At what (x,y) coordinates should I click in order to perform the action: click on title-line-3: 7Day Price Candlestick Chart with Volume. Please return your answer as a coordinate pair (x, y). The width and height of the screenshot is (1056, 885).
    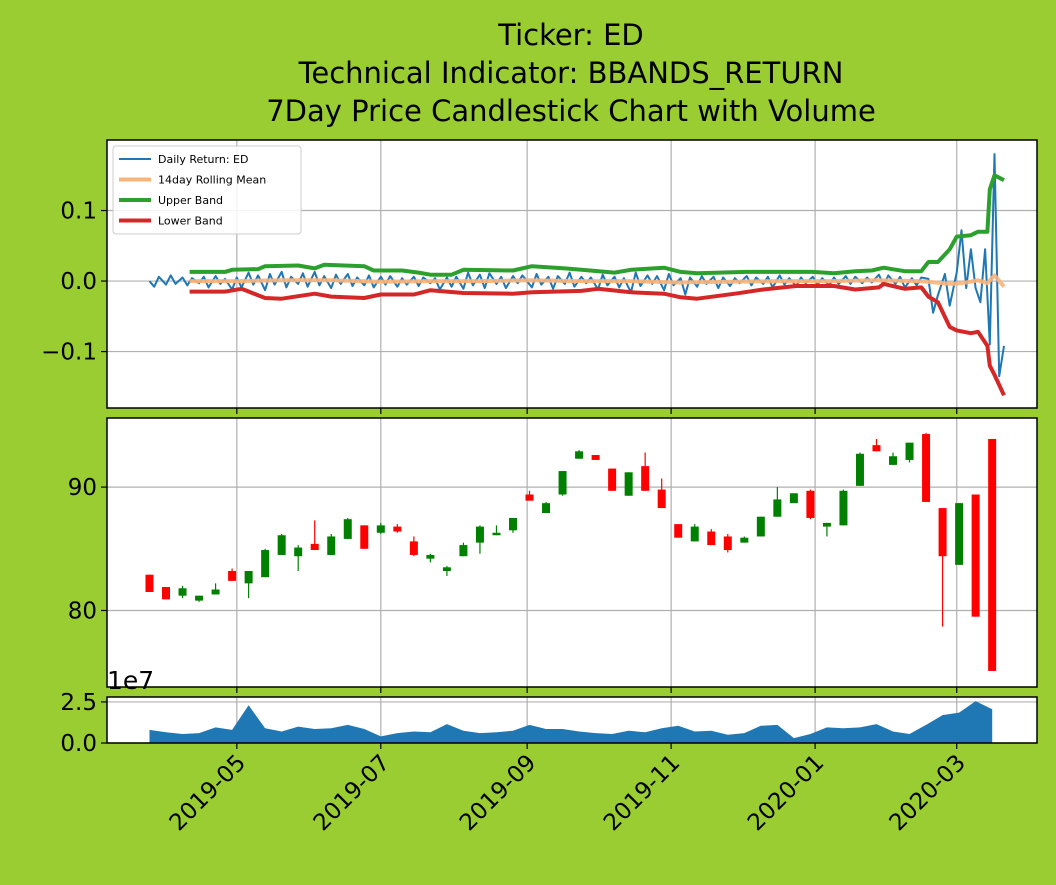
    Looking at the image, I should click on (571, 111).